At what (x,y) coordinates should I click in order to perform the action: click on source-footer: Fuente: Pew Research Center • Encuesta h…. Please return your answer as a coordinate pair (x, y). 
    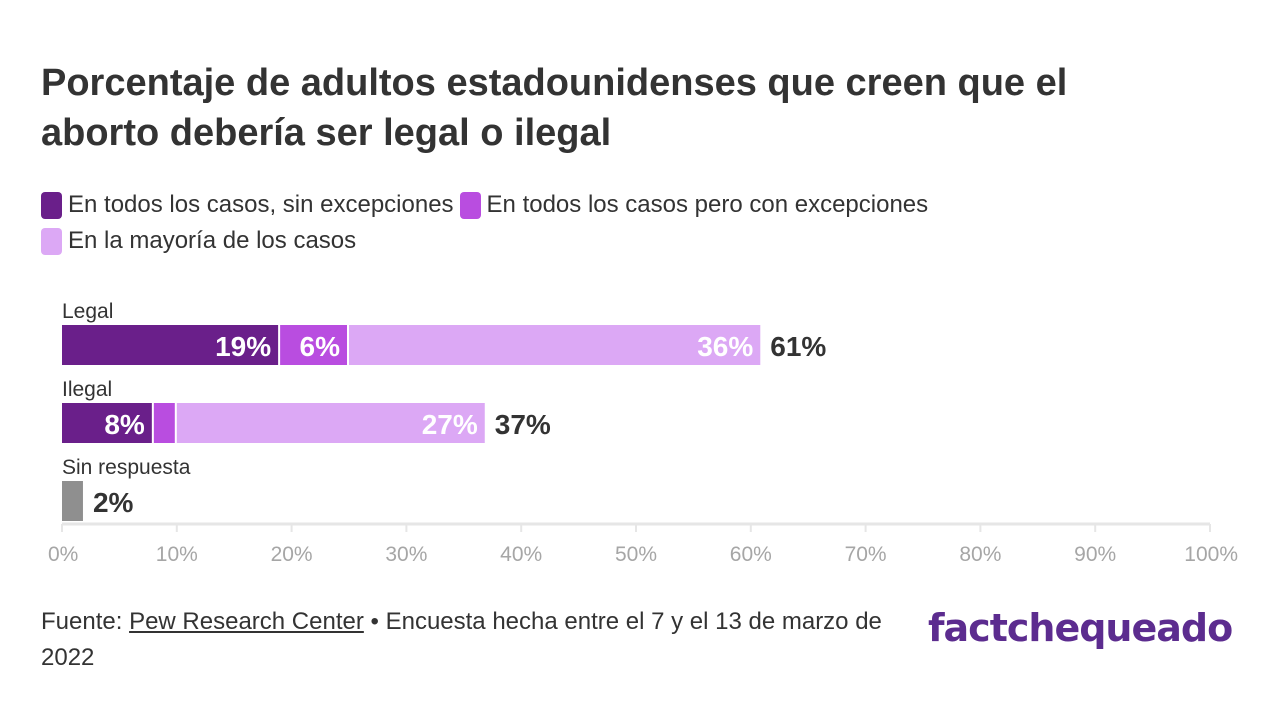
    Looking at the image, I should click on (476, 640).